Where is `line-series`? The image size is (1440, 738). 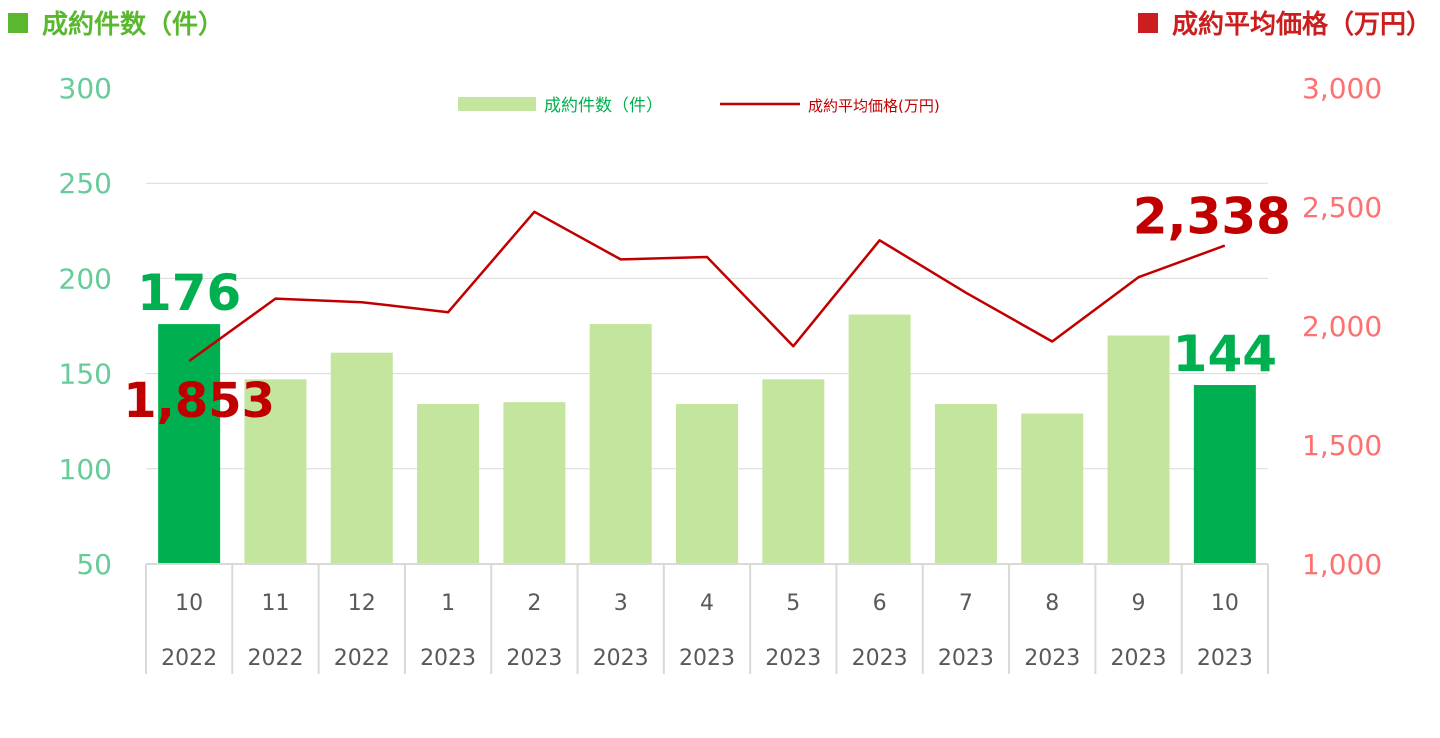
line-series is located at coordinates (707, 286).